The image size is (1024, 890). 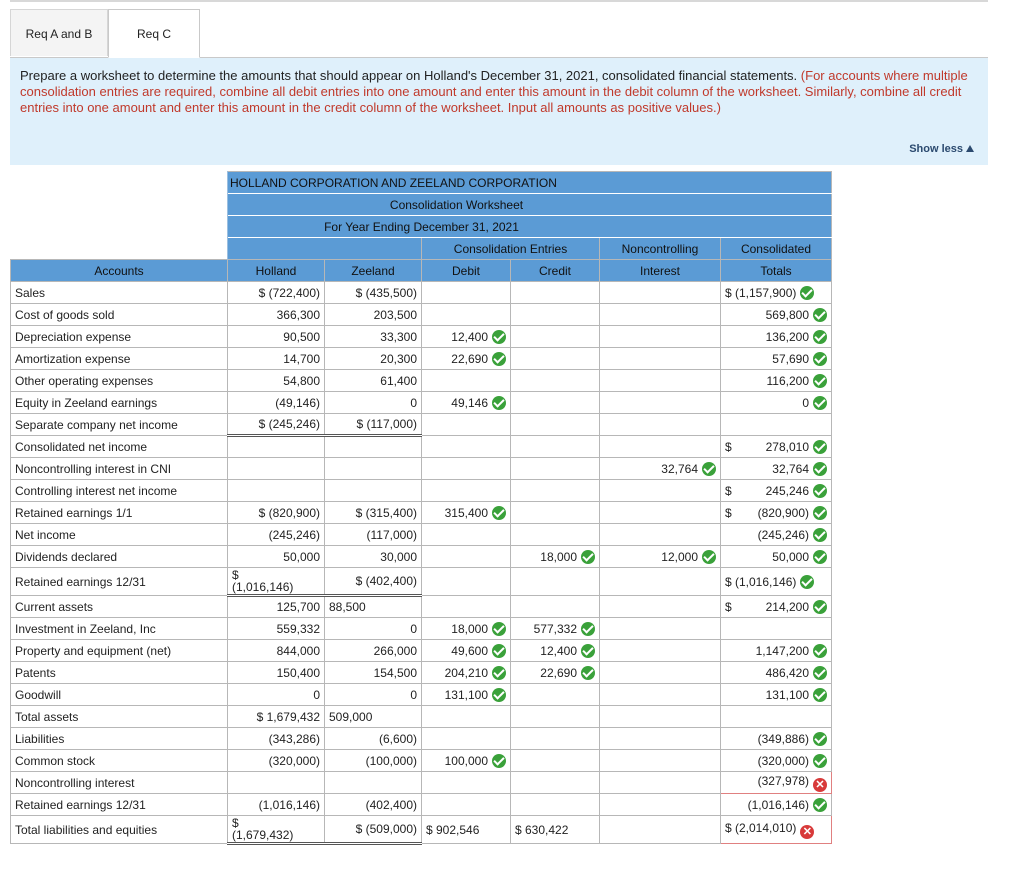 I want to click on totals-cell: 1,147,200, so click(x=776, y=650).